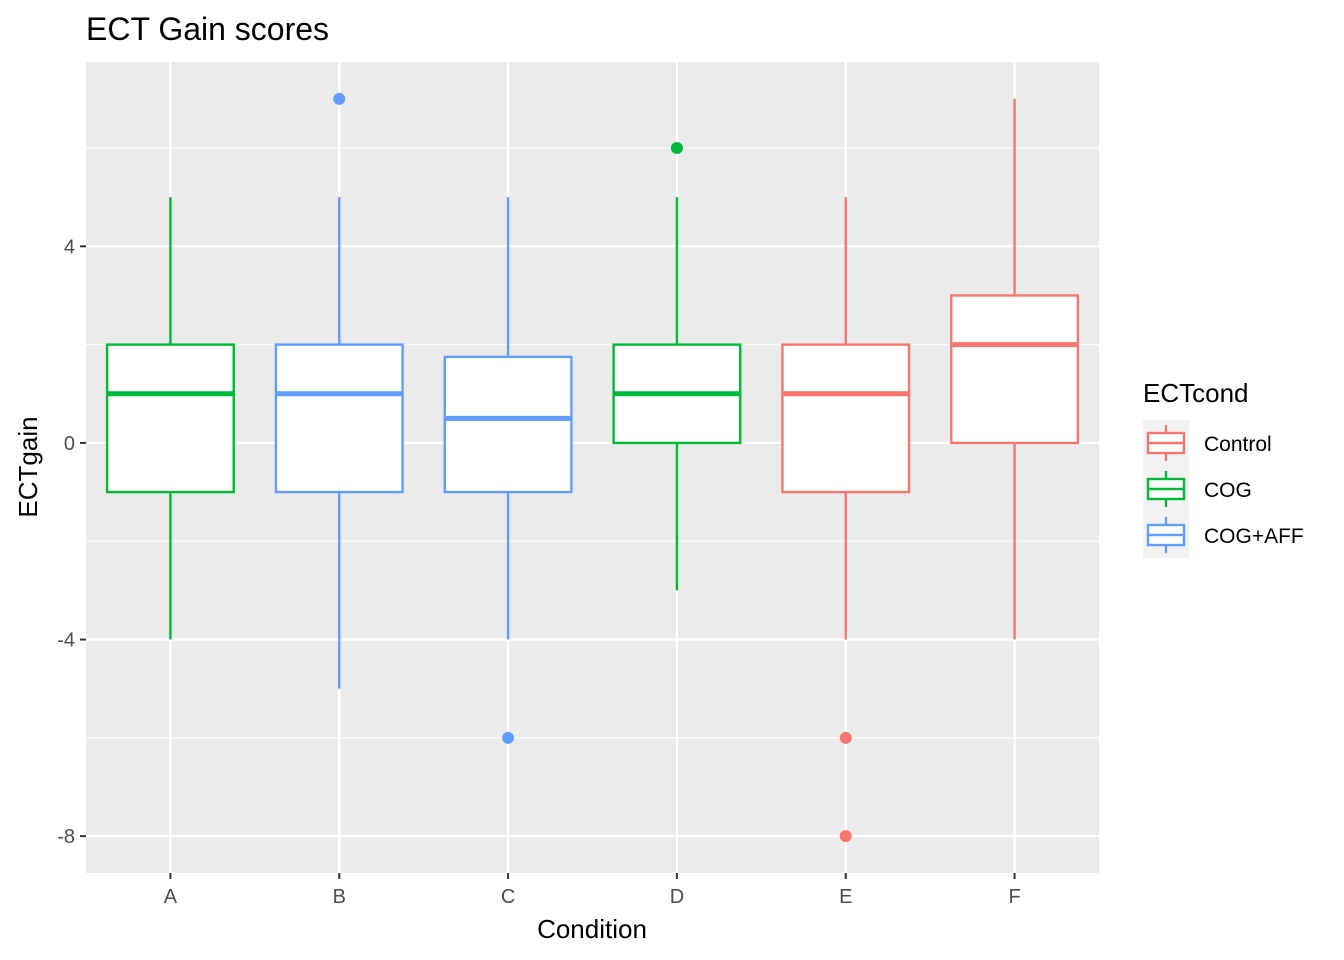 This screenshot has width=1344, height=960. I want to click on box-A, so click(170, 418).